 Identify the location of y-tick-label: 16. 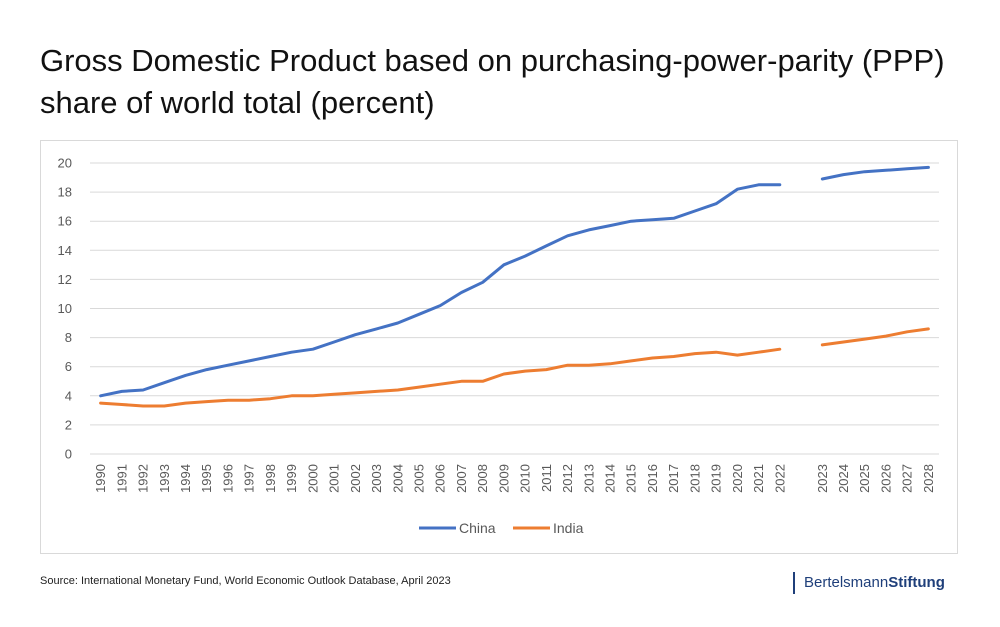
(65, 221).